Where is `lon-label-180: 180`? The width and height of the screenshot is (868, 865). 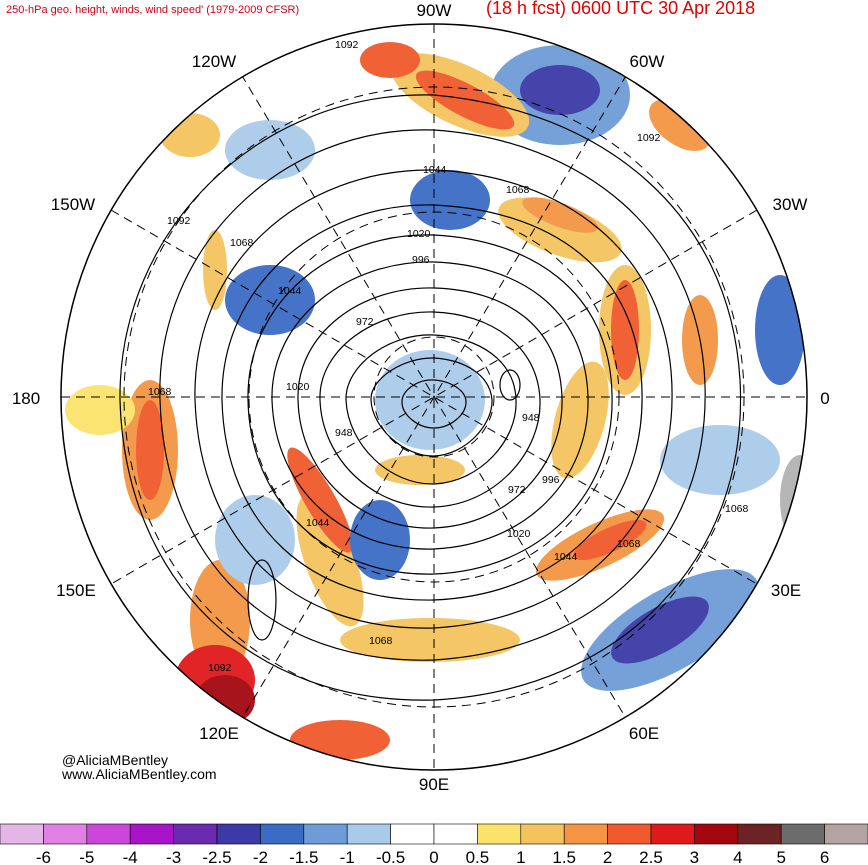 lon-label-180: 180 is located at coordinates (26, 398).